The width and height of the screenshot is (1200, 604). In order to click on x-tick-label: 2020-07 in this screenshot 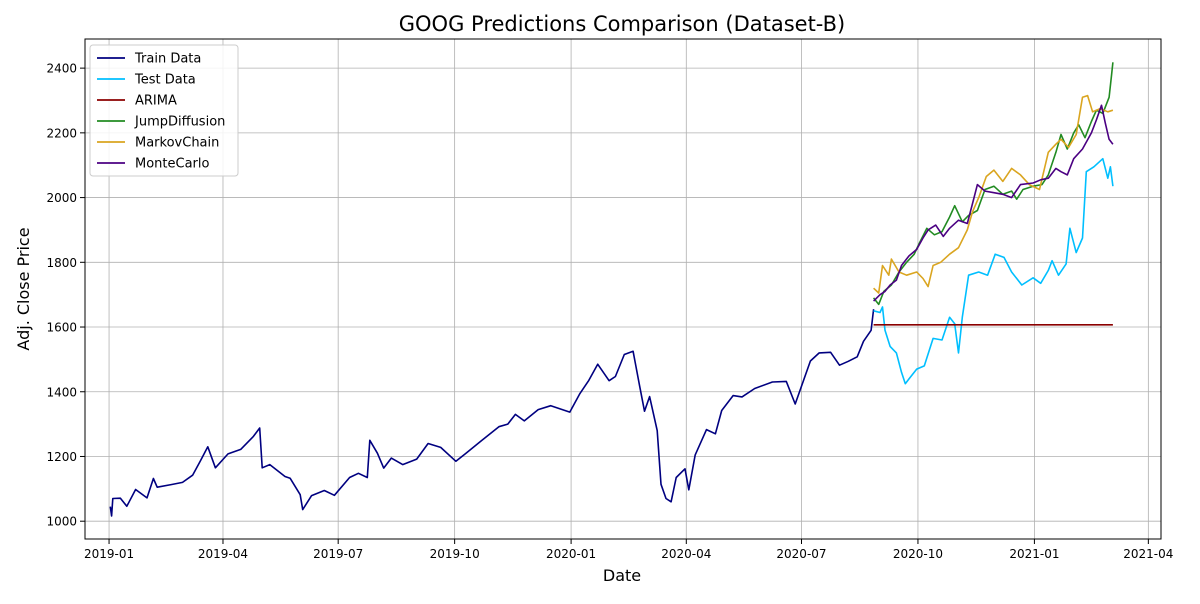, I will do `click(801, 554)`.